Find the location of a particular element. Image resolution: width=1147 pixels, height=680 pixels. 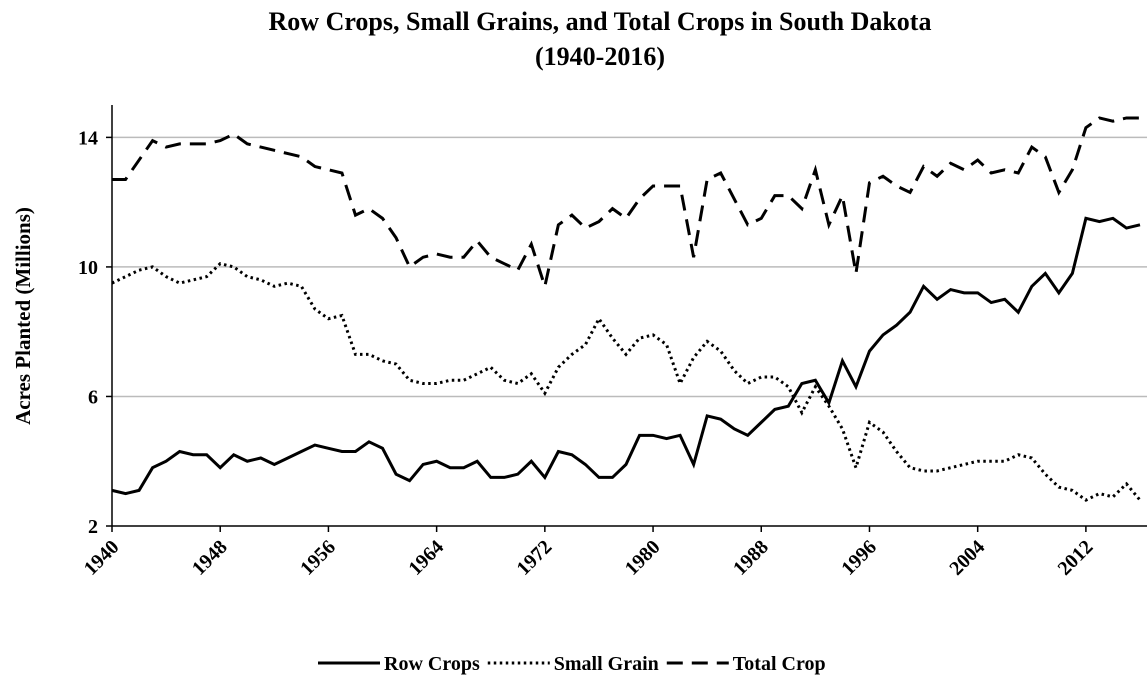

legend-label: Row Crops is located at coordinates (432, 664).